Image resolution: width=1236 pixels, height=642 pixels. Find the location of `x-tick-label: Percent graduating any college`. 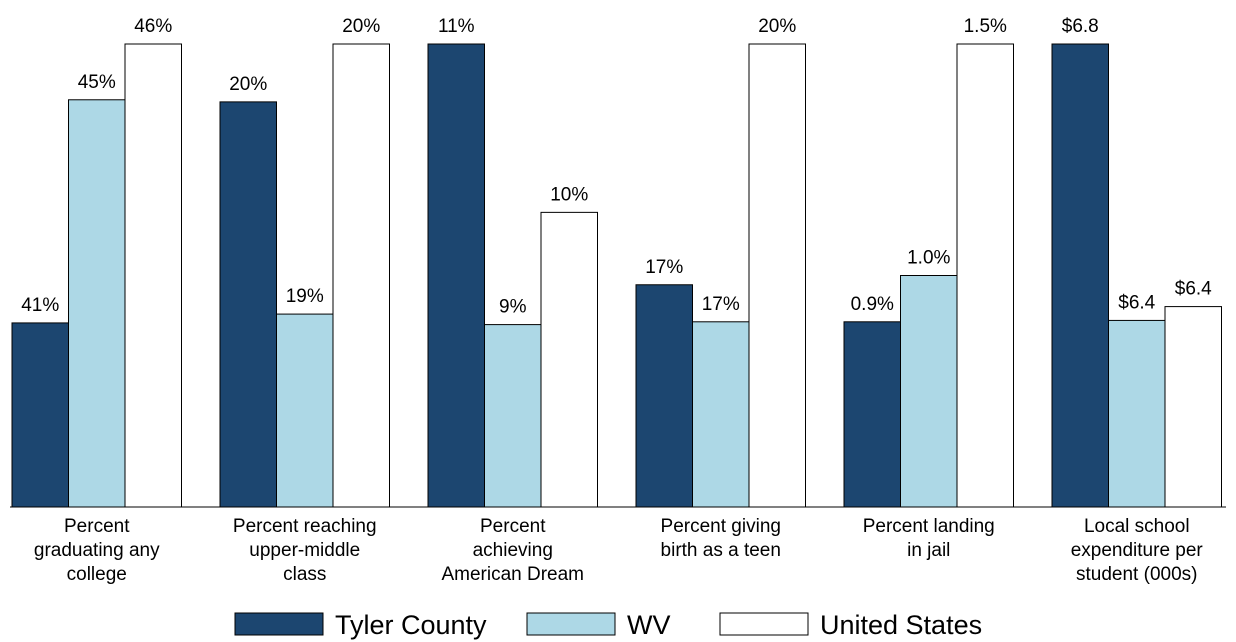

x-tick-label: Percent graduating any college is located at coordinates (97, 550).